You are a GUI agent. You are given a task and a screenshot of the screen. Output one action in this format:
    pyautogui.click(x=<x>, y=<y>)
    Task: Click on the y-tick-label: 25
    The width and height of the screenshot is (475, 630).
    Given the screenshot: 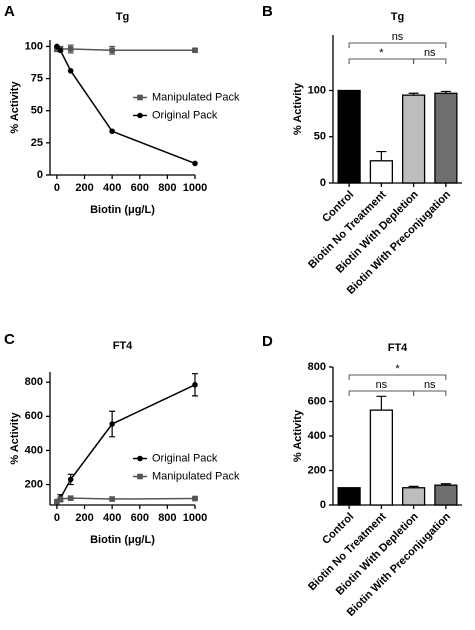 What is the action you would take?
    pyautogui.click(x=37, y=143)
    